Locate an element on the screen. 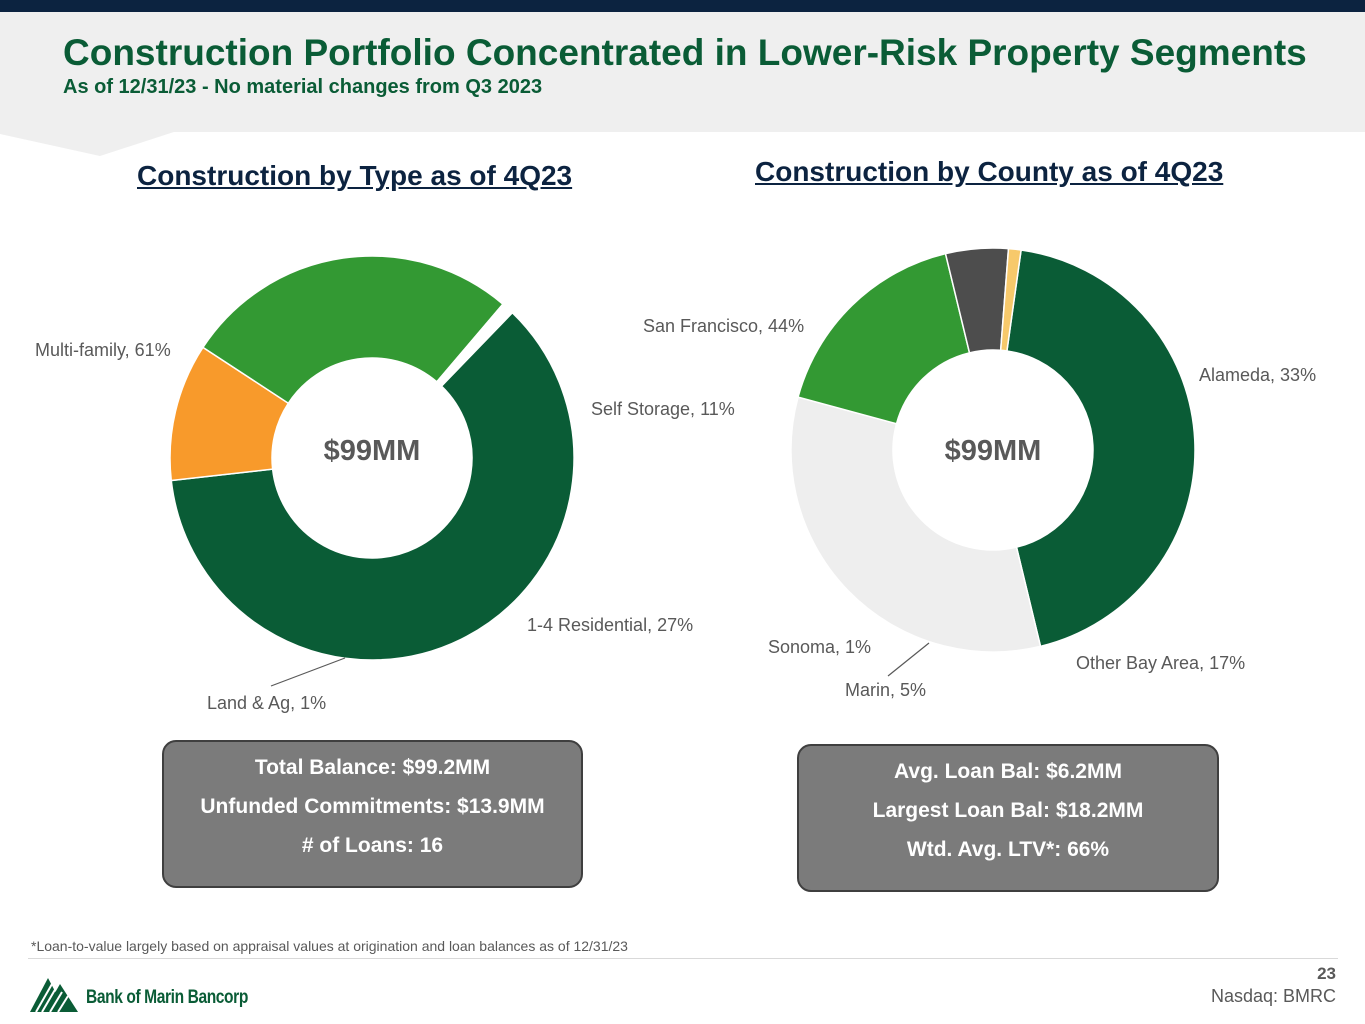 This screenshot has width=1365, height=1024. page-number: 23 is located at coordinates (1326, 973).